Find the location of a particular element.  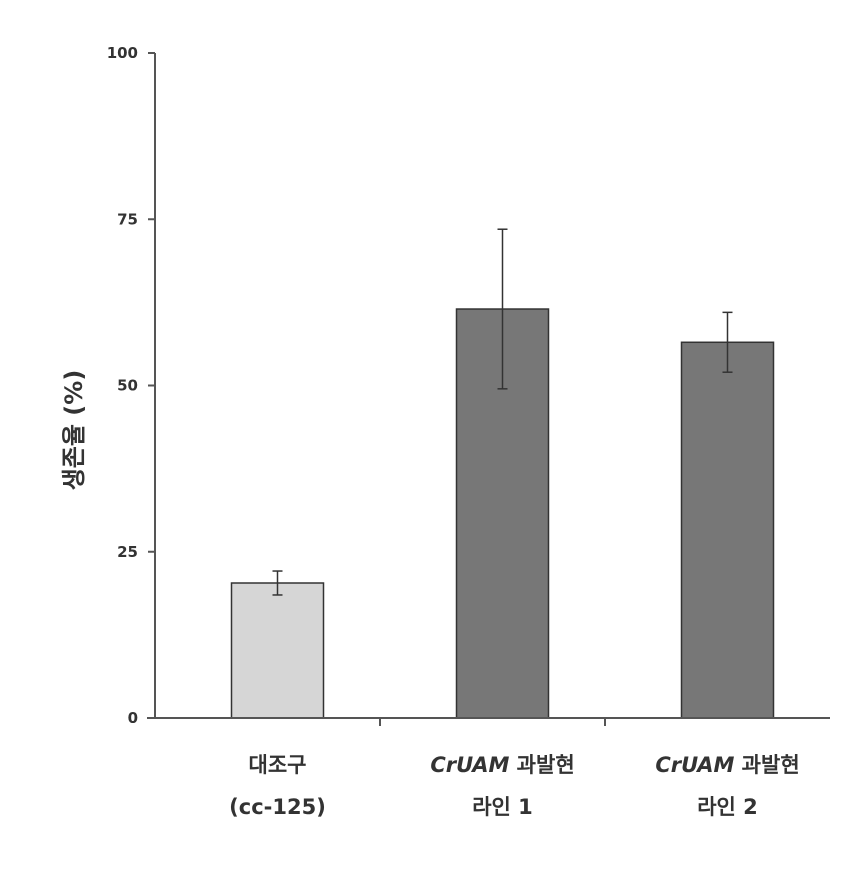

x-tick-sublabel: 라인 2 is located at coordinates (727, 807).